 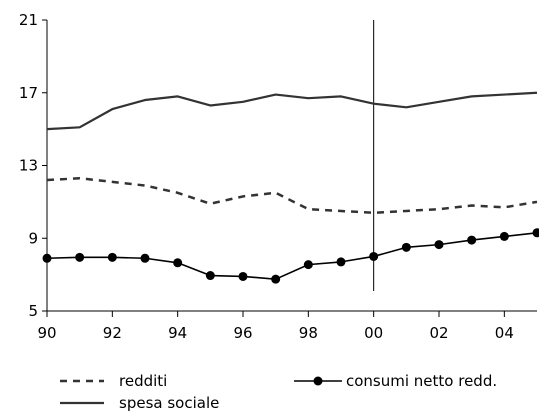 What do you see at coordinates (28, 20) in the screenshot?
I see `y-tick-label: 21` at bounding box center [28, 20].